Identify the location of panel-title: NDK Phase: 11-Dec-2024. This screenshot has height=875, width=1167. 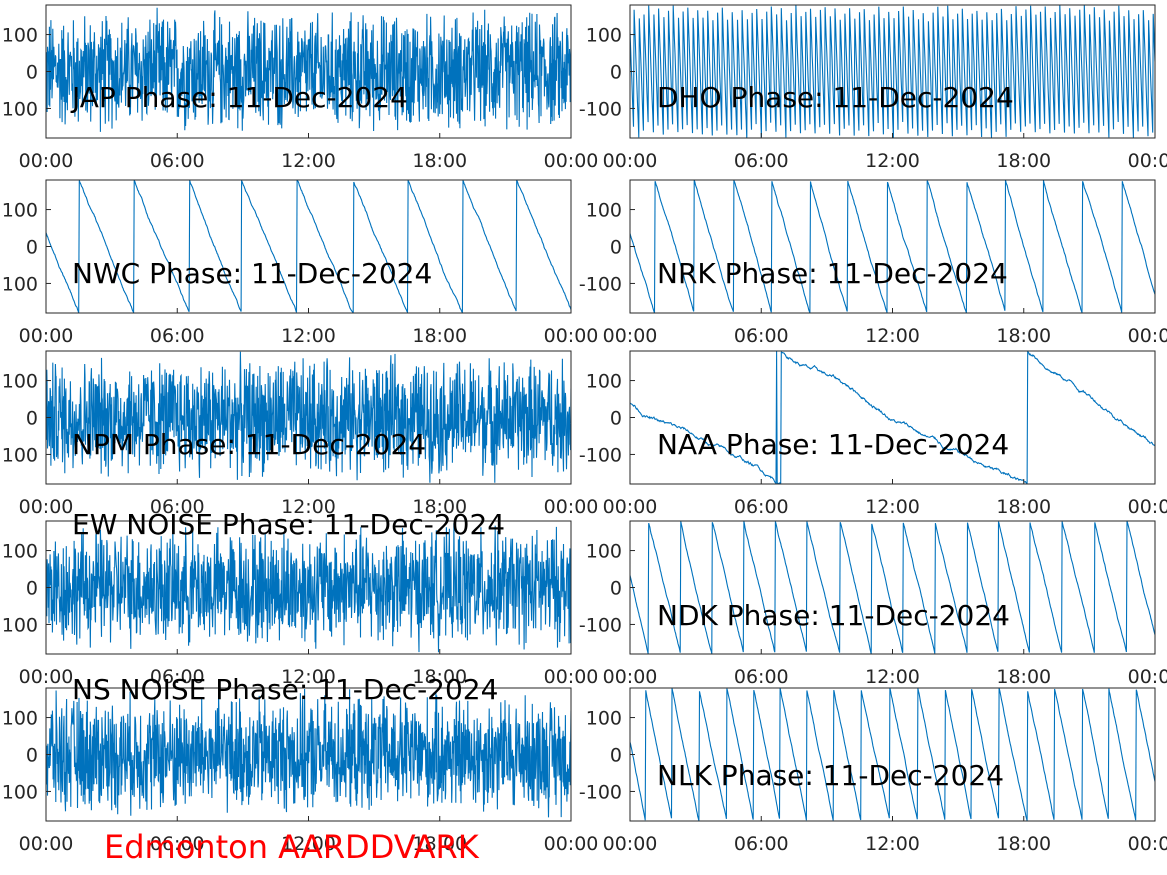
(833, 615).